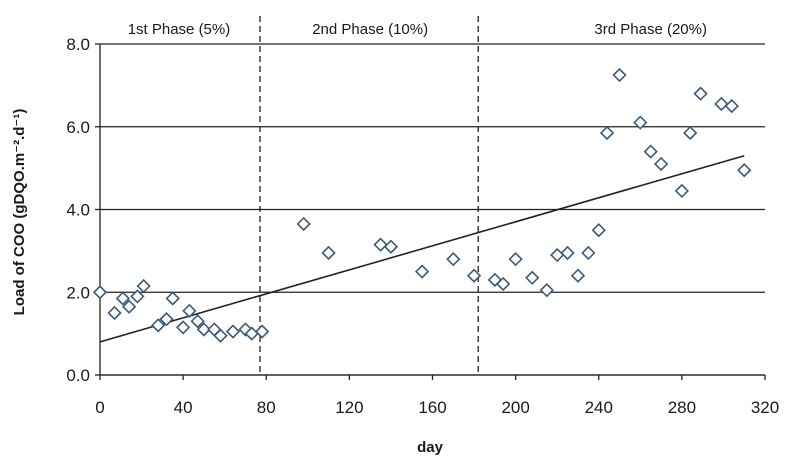 The width and height of the screenshot is (787, 461). I want to click on y-tick-label: 4.0, so click(78, 210).